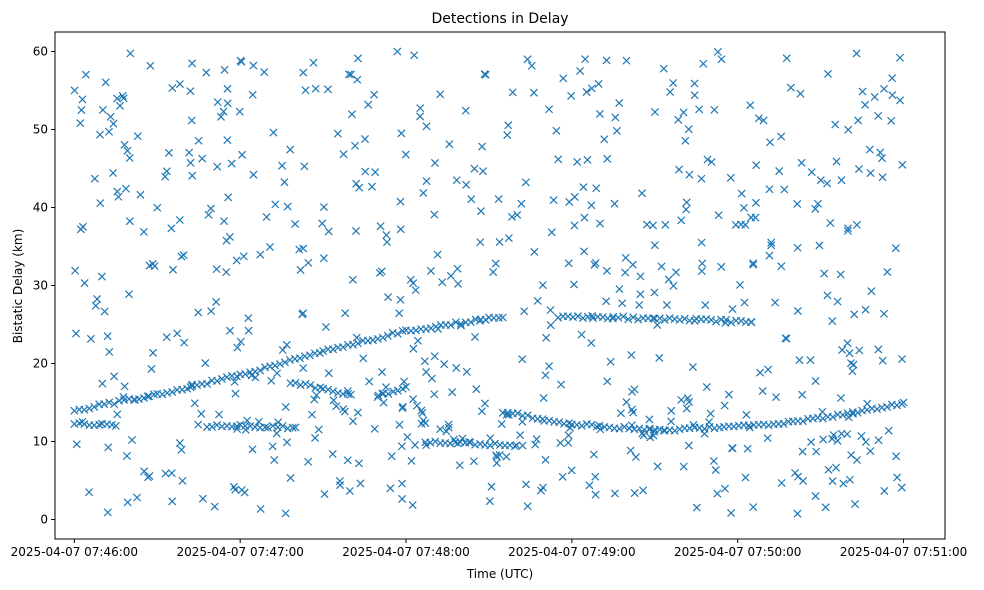 Image resolution: width=984 pixels, height=590 pixels. What do you see at coordinates (74, 552) in the screenshot?
I see `x-tick-label: 2025-04-07 07:46:00` at bounding box center [74, 552].